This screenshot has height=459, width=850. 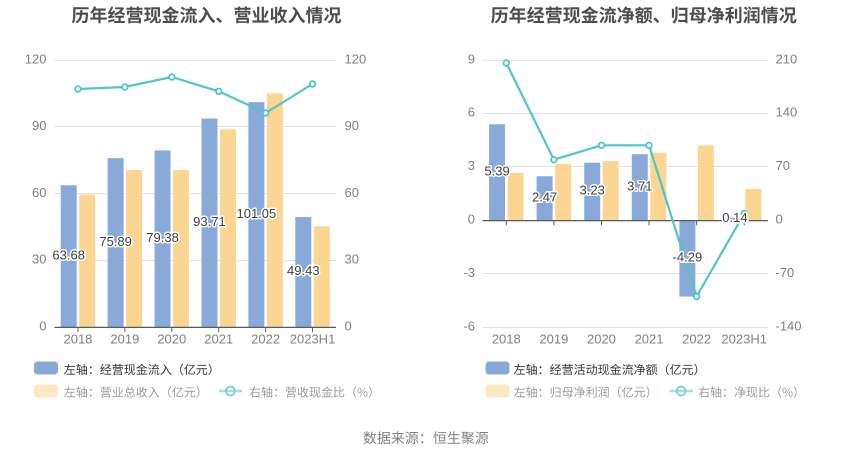 What do you see at coordinates (303, 270) in the screenshot?
I see `svg-text: 49.43` at bounding box center [303, 270].